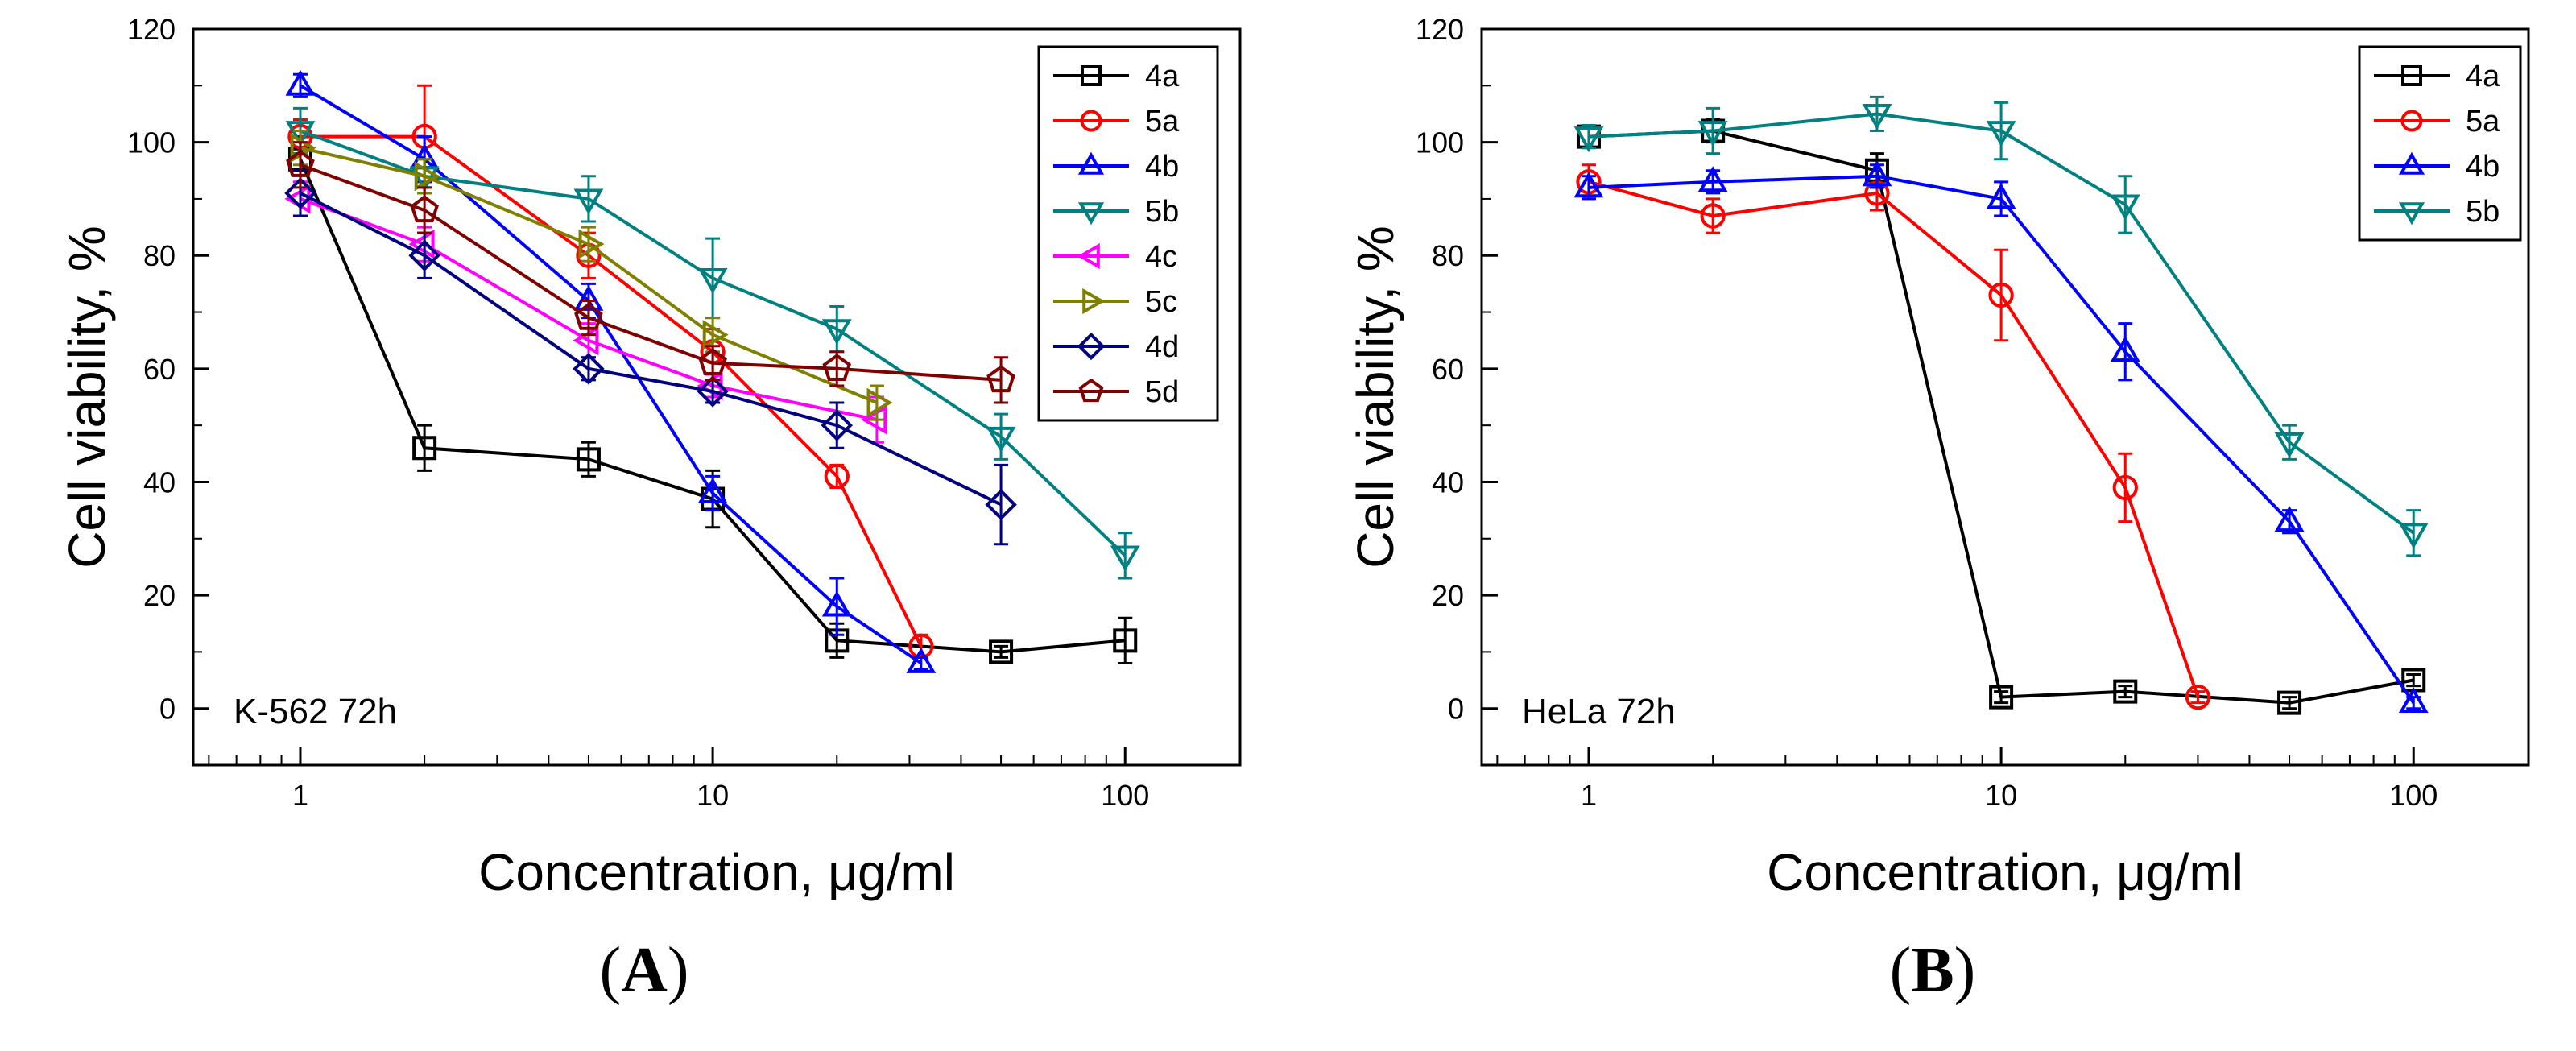  What do you see at coordinates (1933, 970) in the screenshot?
I see `panel-label-b: (B)` at bounding box center [1933, 970].